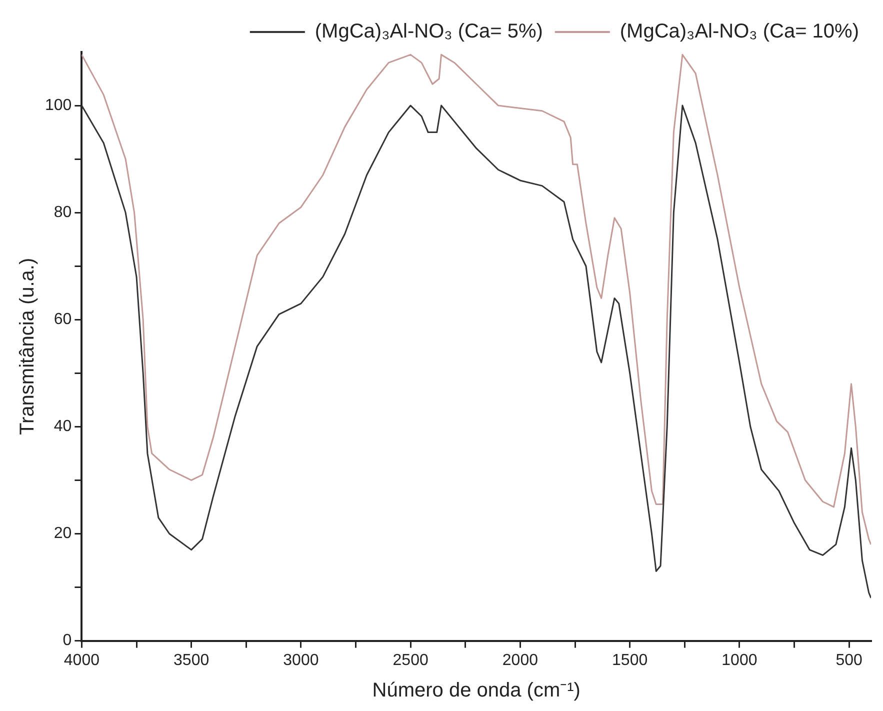  I want to click on x-tick-label: 1000, so click(740, 660).